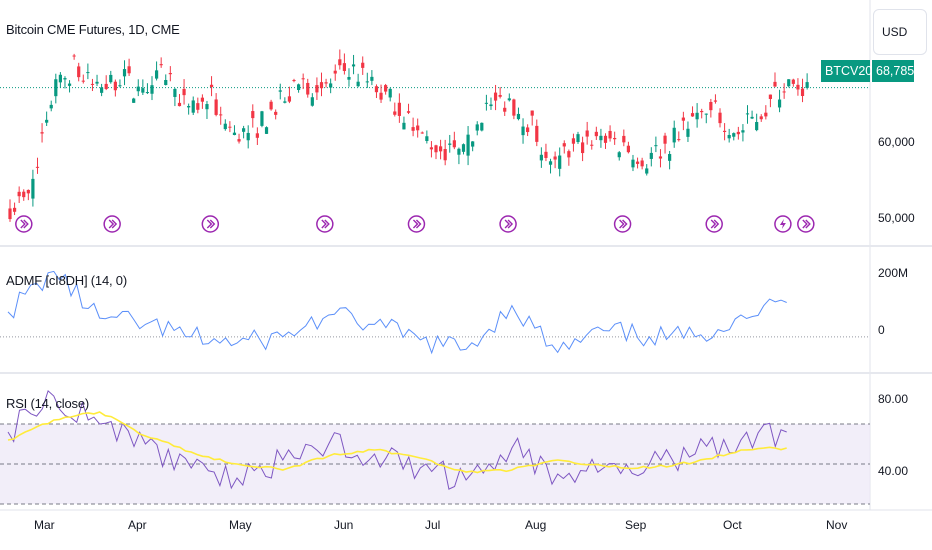  What do you see at coordinates (93, 29) in the screenshot?
I see `main-pane-title: Bitcoin CME Futures, 1D, CME` at bounding box center [93, 29].